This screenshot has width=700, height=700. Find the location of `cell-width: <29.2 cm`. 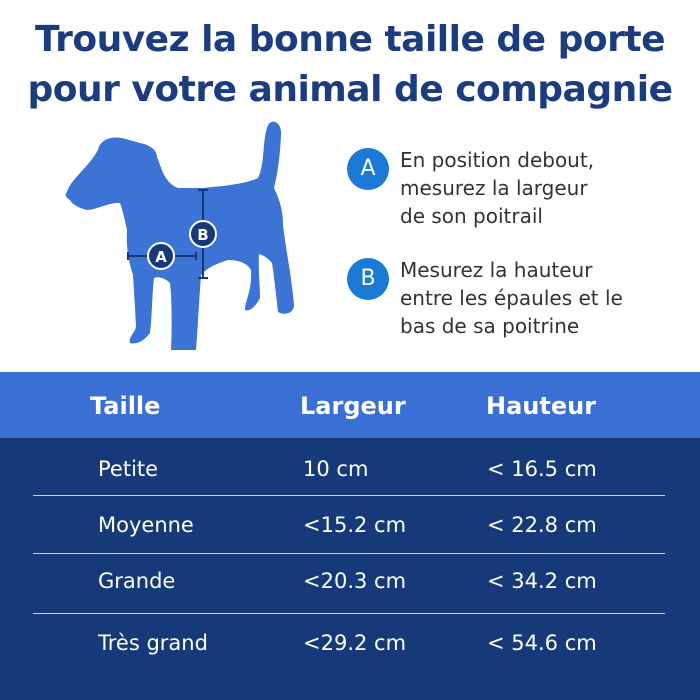

cell-width: <29.2 cm is located at coordinates (355, 643).